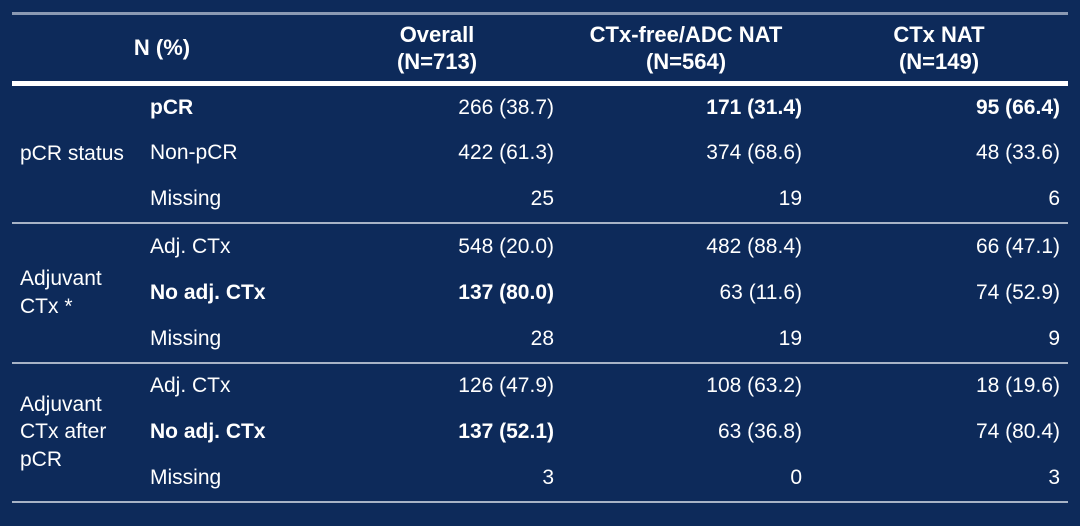 Image resolution: width=1080 pixels, height=526 pixels. I want to click on cell-overall: 137 (80.0), so click(506, 292).